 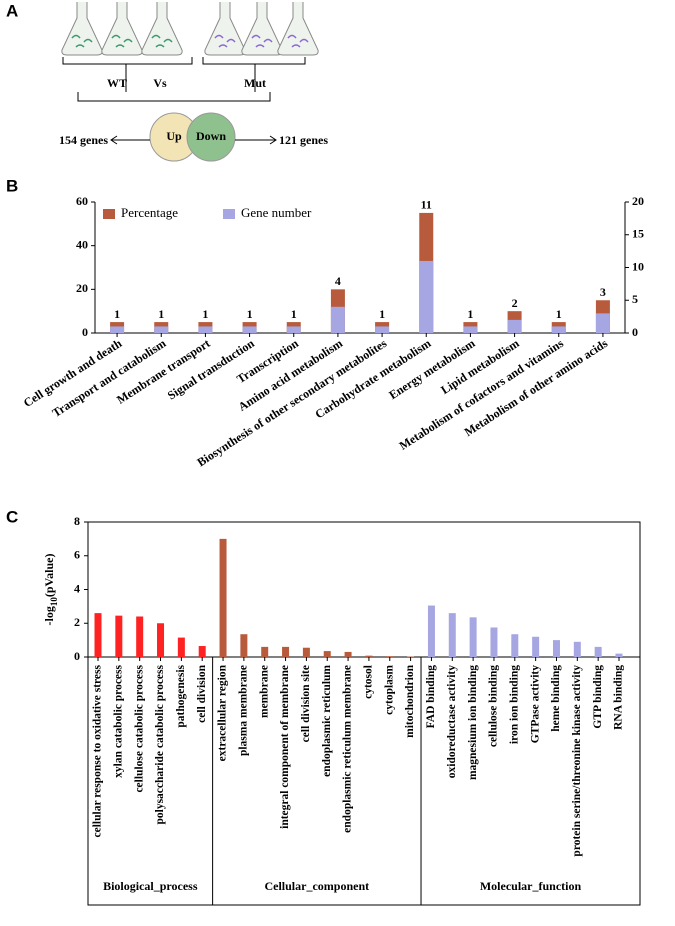 I want to click on group-label: WT, so click(x=117, y=83).